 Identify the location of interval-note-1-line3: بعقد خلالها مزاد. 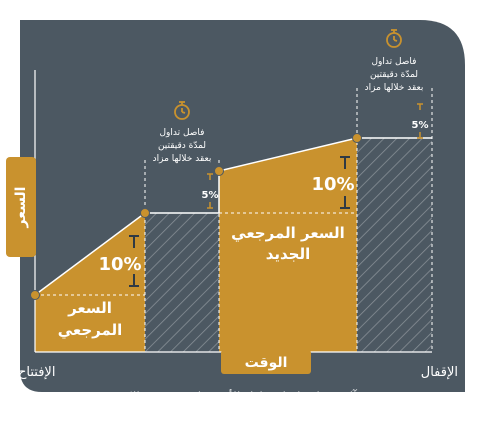
(182, 159).